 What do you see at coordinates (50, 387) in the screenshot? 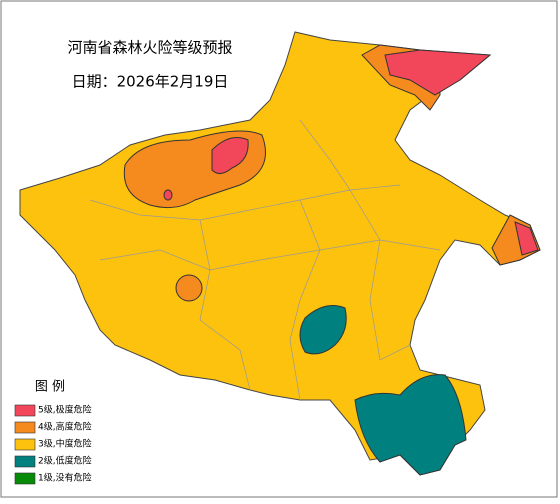
I see `legend-title: 图 例` at bounding box center [50, 387].